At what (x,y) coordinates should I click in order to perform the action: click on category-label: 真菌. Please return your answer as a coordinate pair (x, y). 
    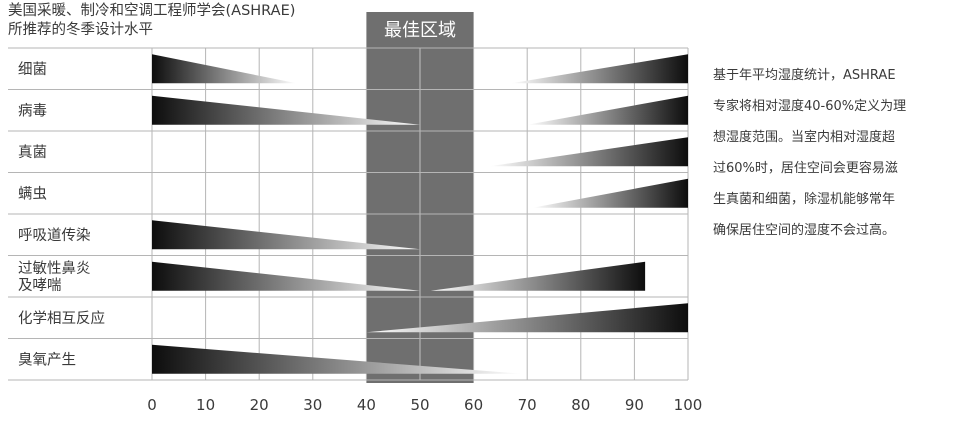
    Looking at the image, I should click on (32, 152).